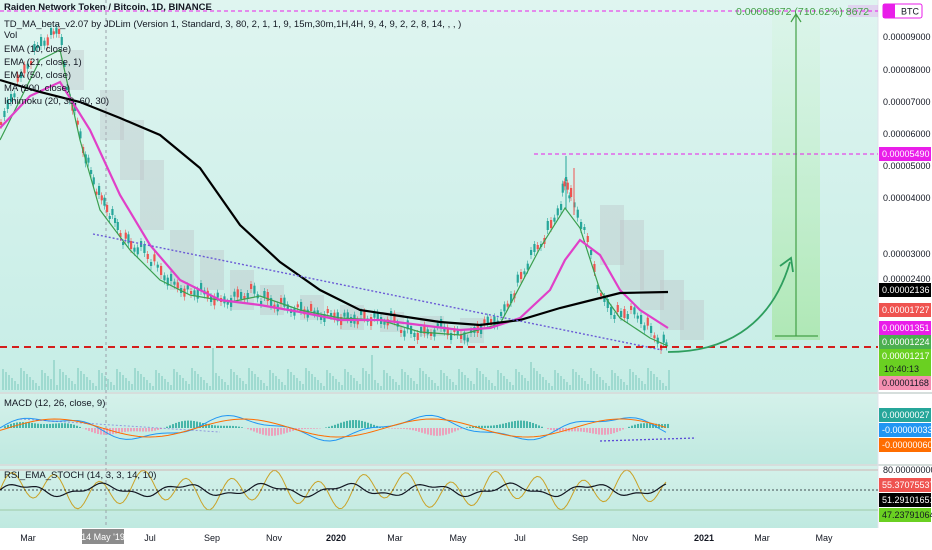  I want to click on legend-indicator-ema21: EMA (21, close, 1), so click(43, 62).